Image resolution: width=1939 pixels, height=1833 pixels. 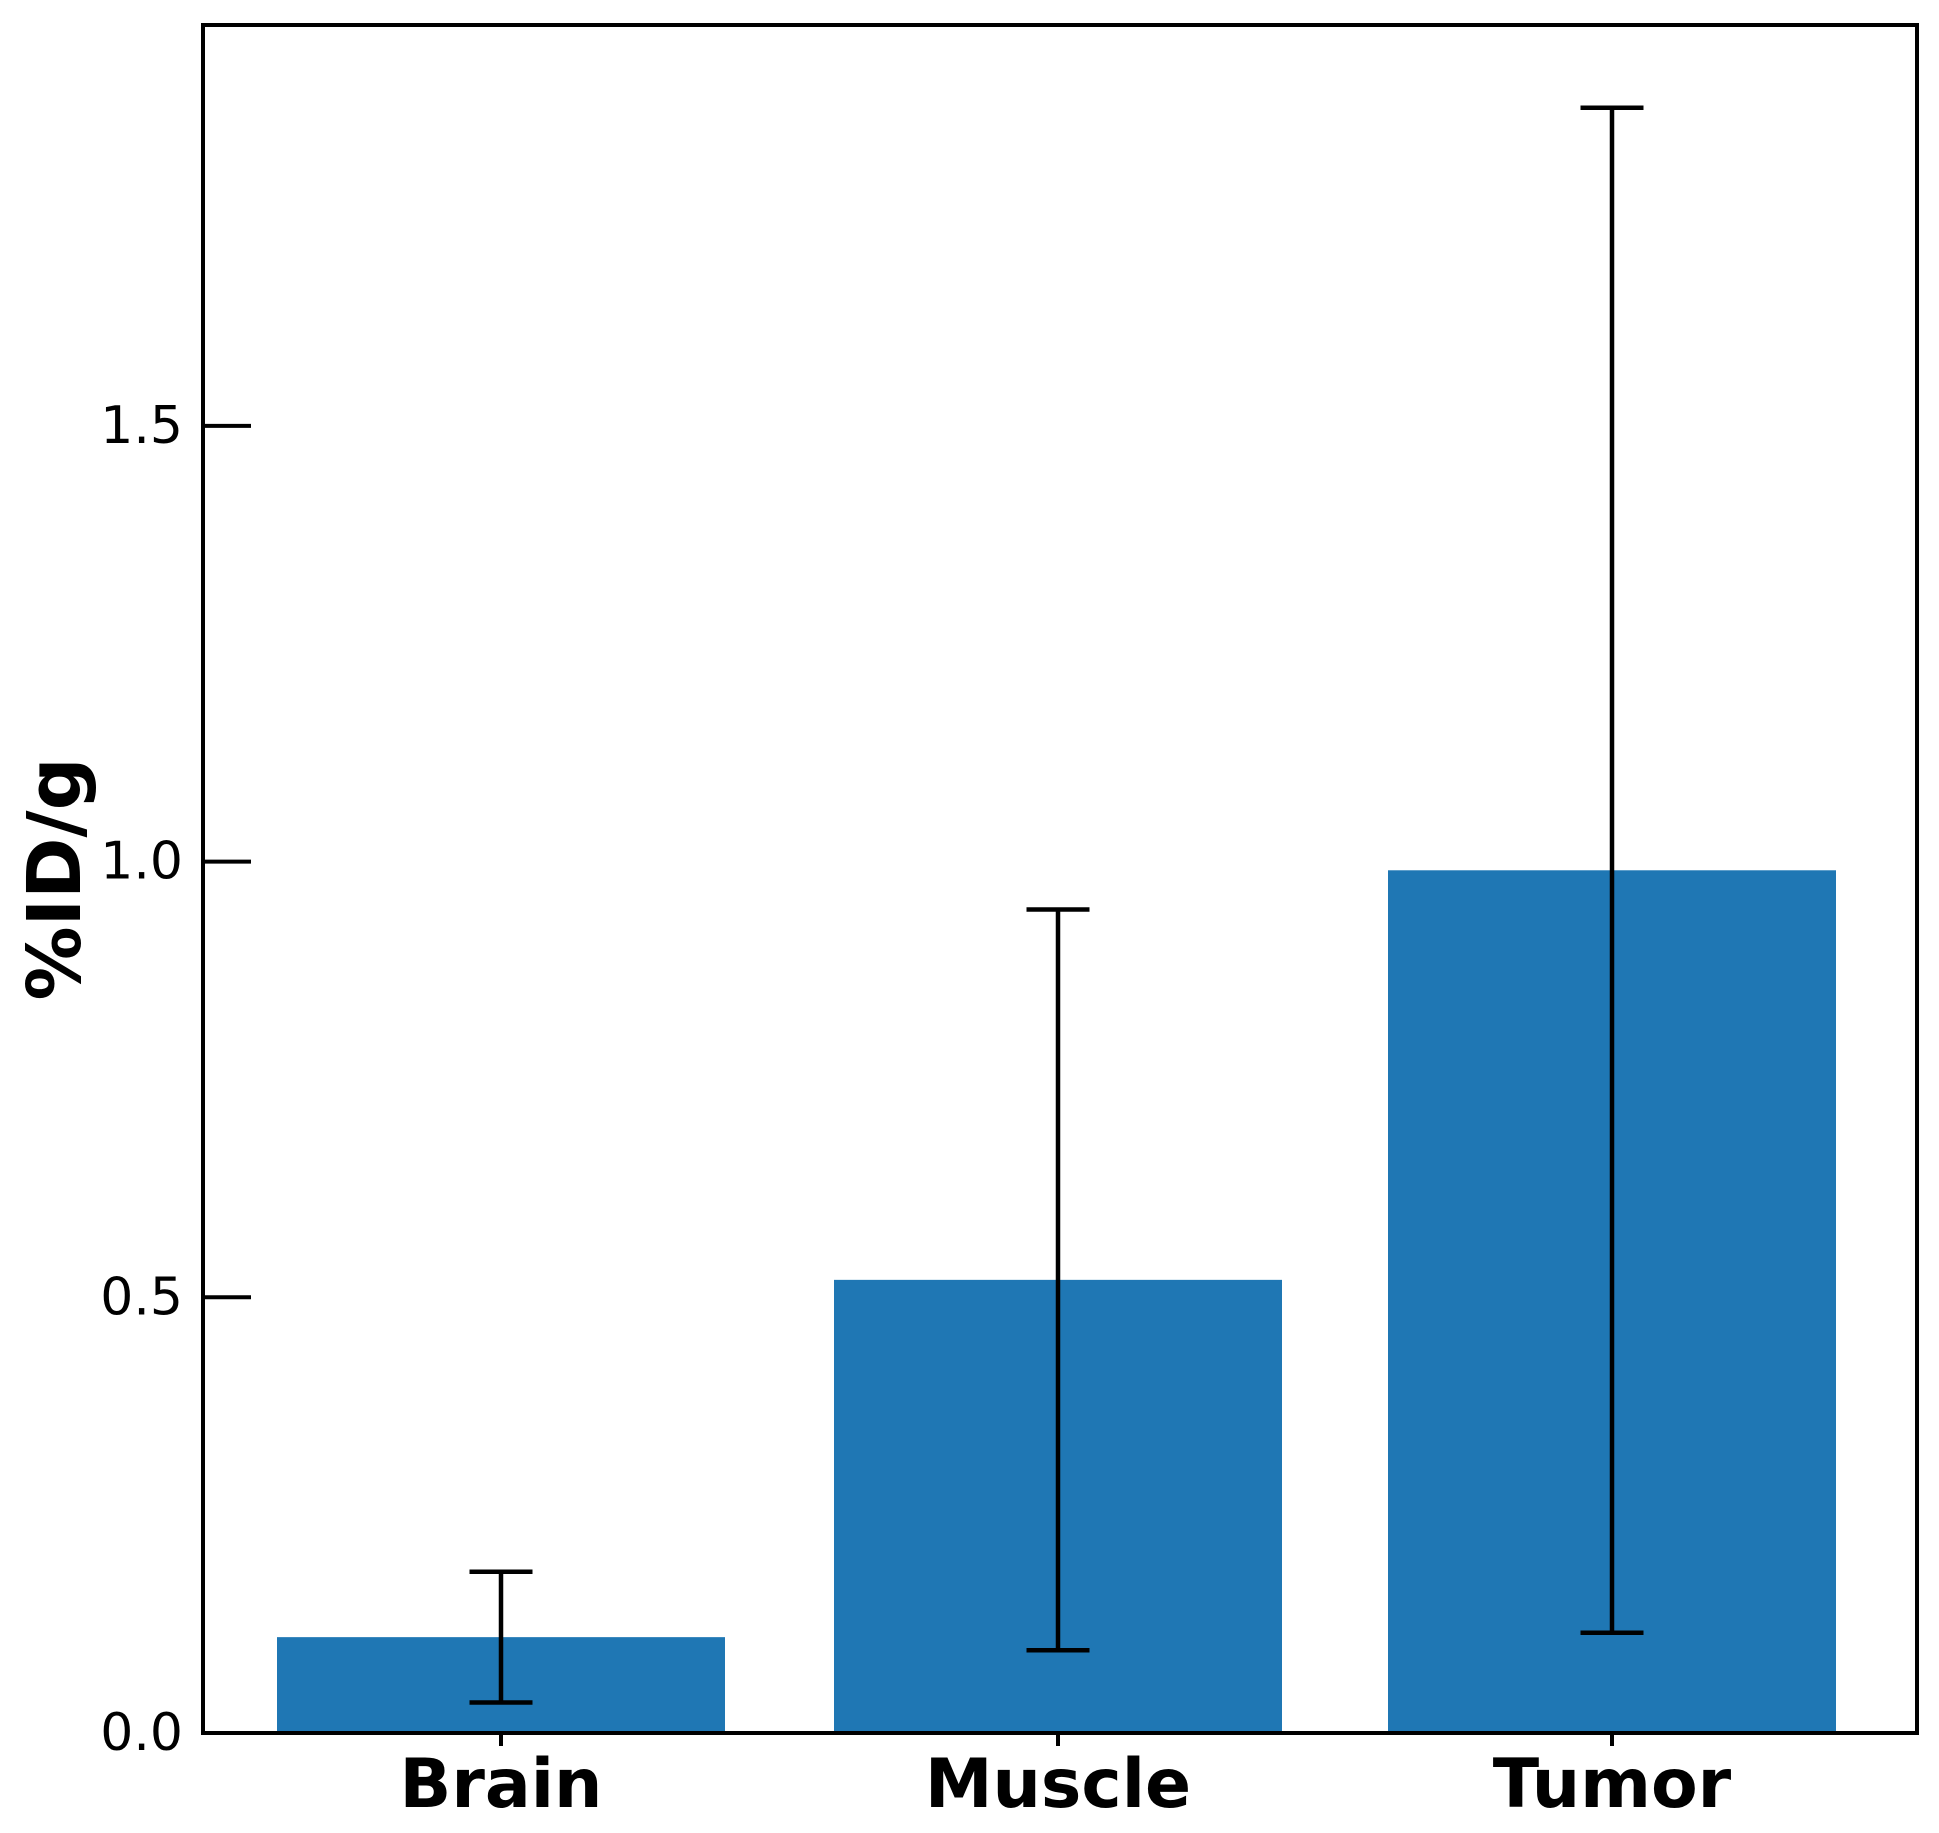 I want to click on x-category-label-brain: Brain, so click(x=501, y=1784).